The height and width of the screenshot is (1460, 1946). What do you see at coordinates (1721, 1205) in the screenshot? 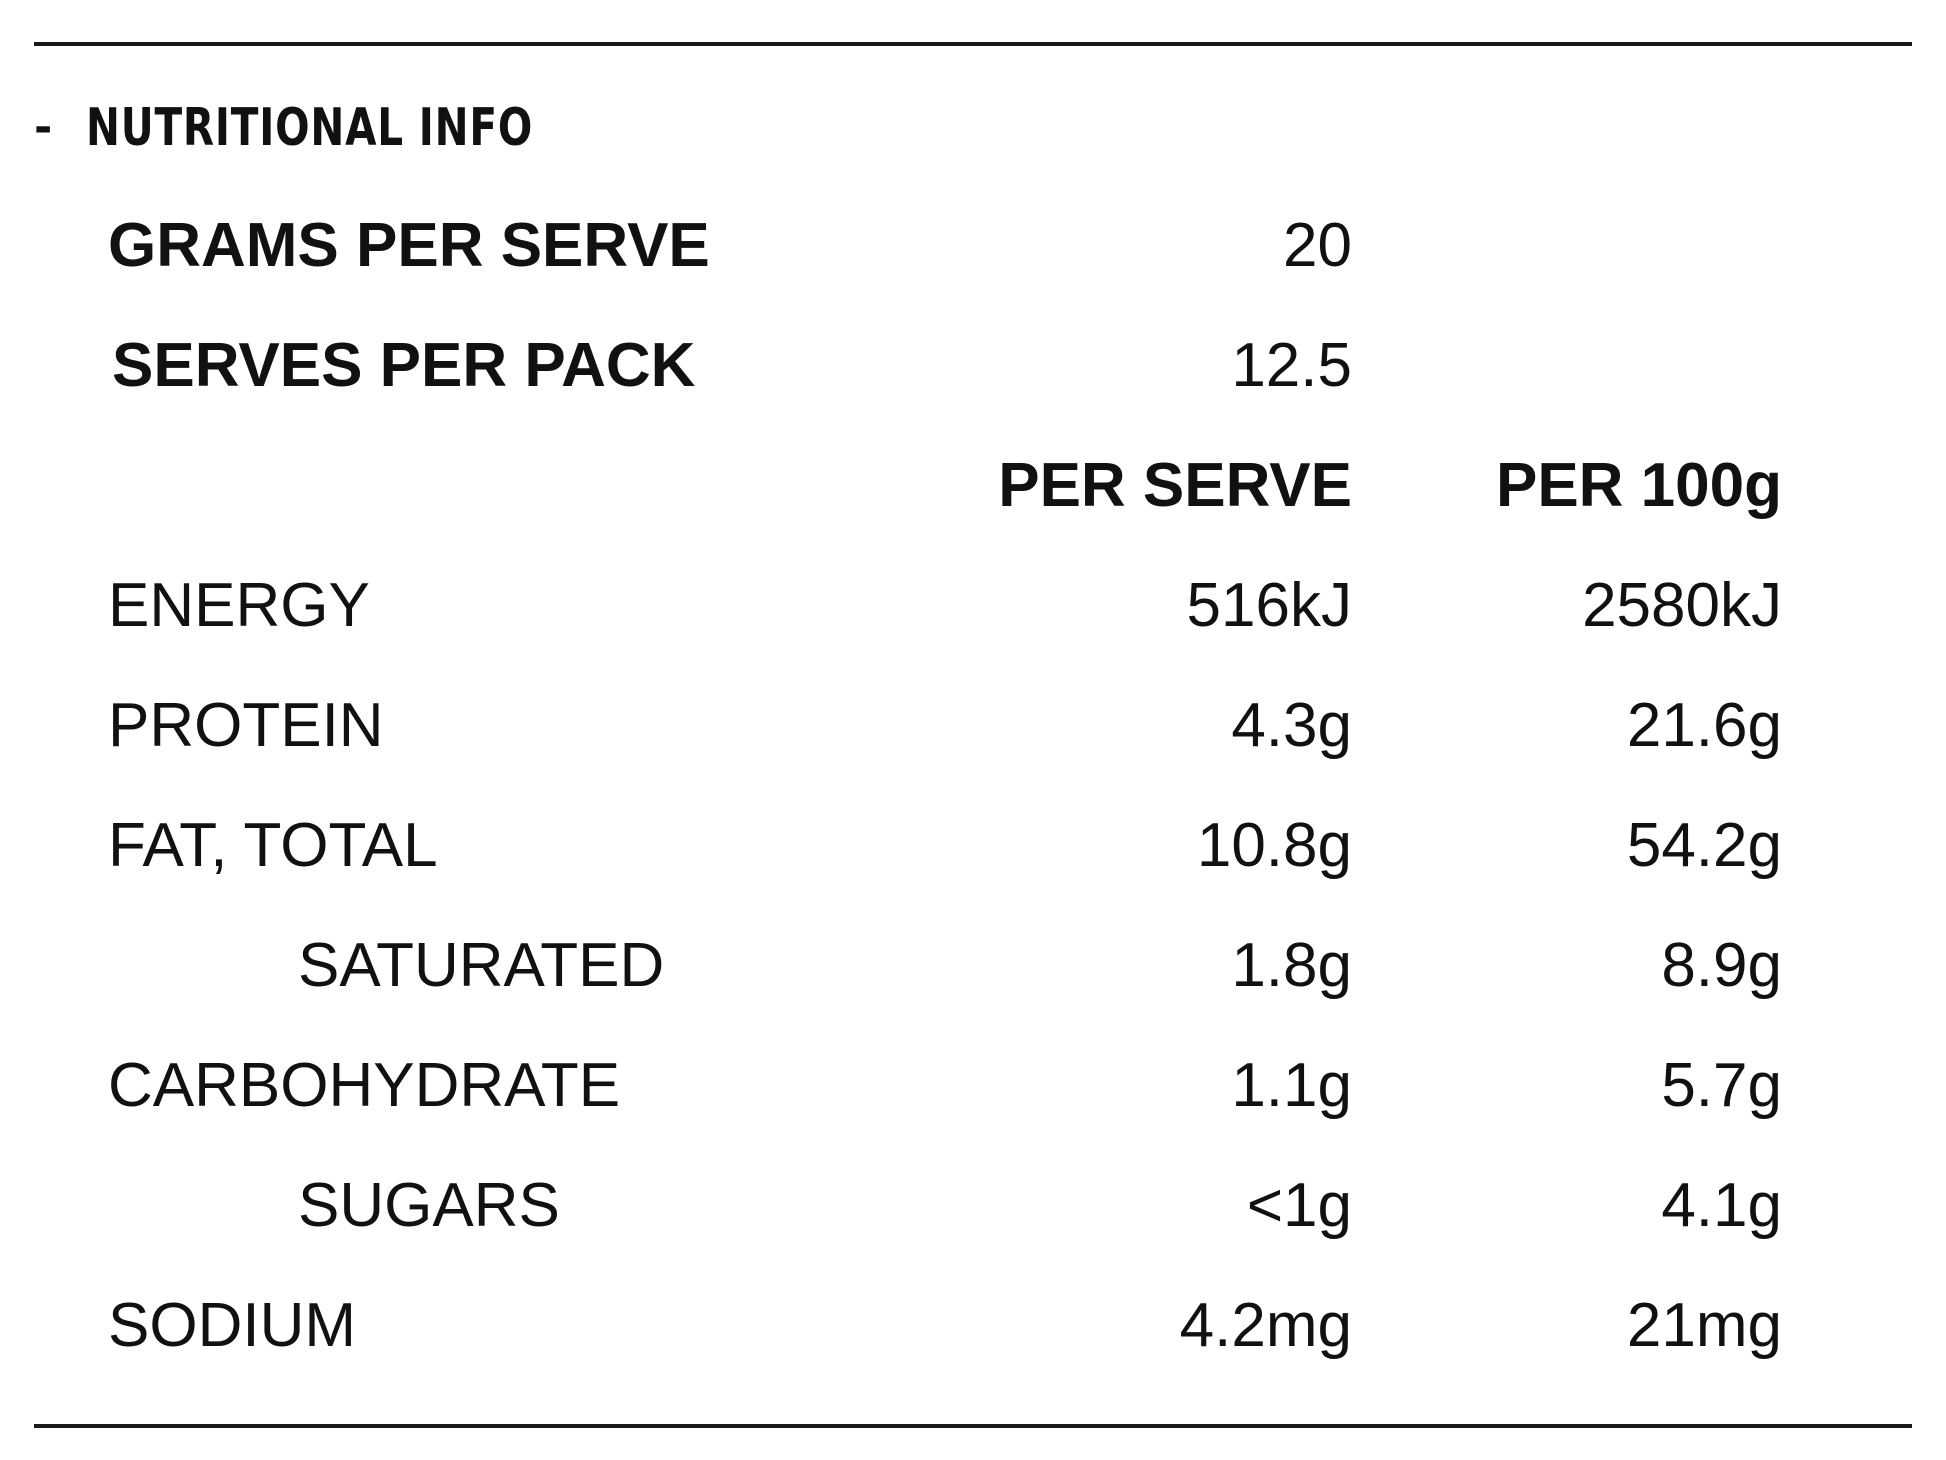
I see `per-100g-value: 4.1g` at bounding box center [1721, 1205].